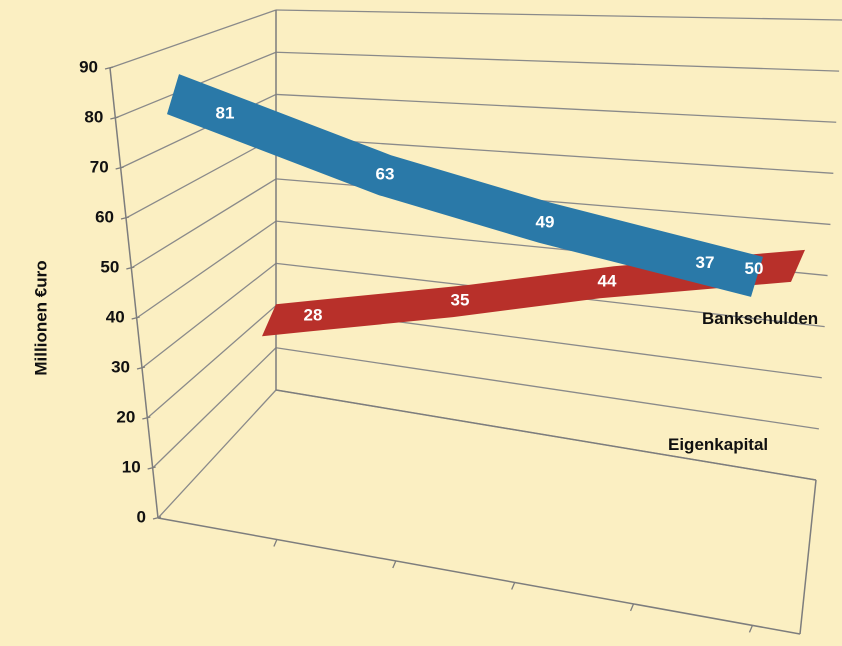 The height and width of the screenshot is (646, 842). I want to click on y-tick-label-50: 50, so click(109, 266).